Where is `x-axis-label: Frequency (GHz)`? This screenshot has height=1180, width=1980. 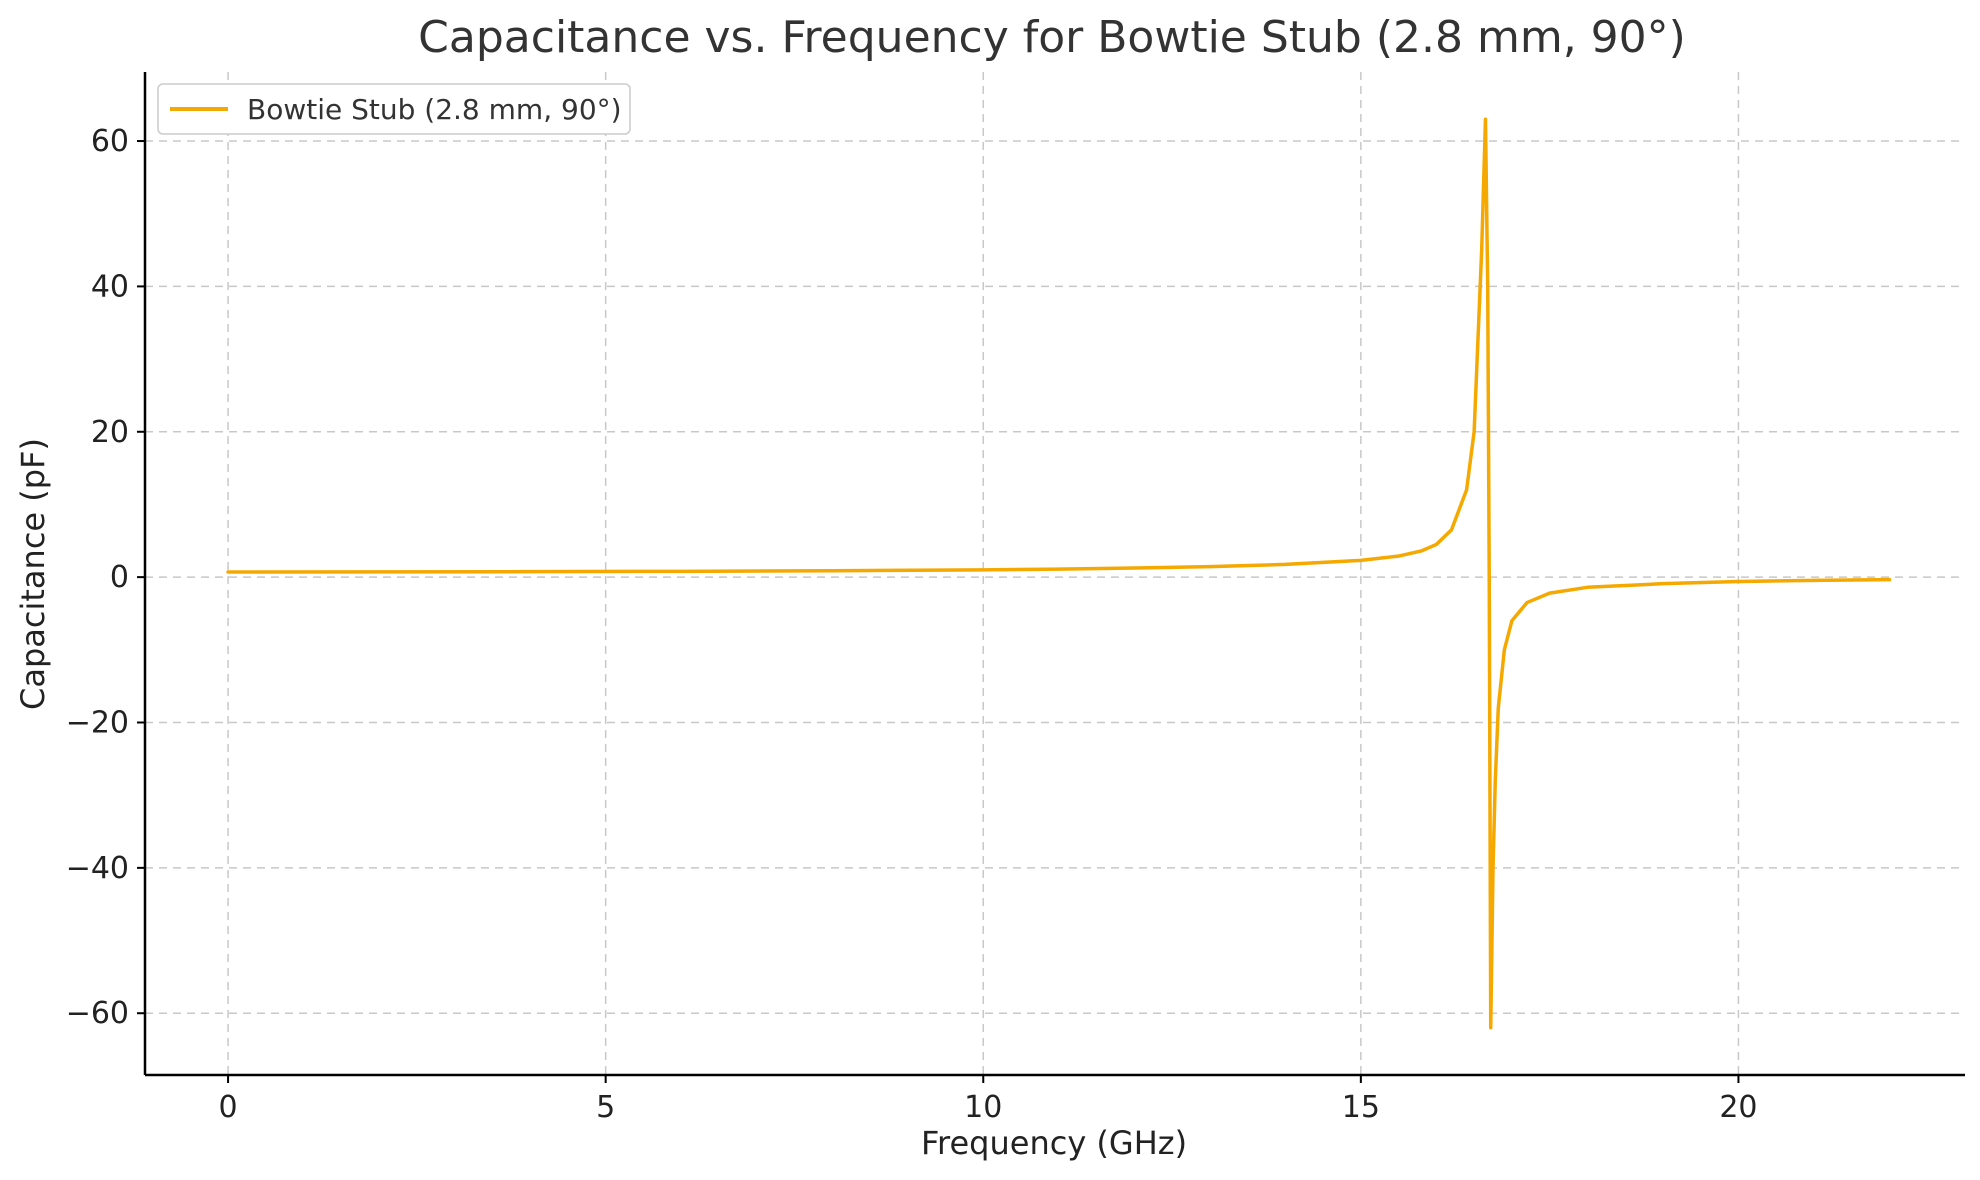
x-axis-label: Frequency (GHz) is located at coordinates (1054, 1143).